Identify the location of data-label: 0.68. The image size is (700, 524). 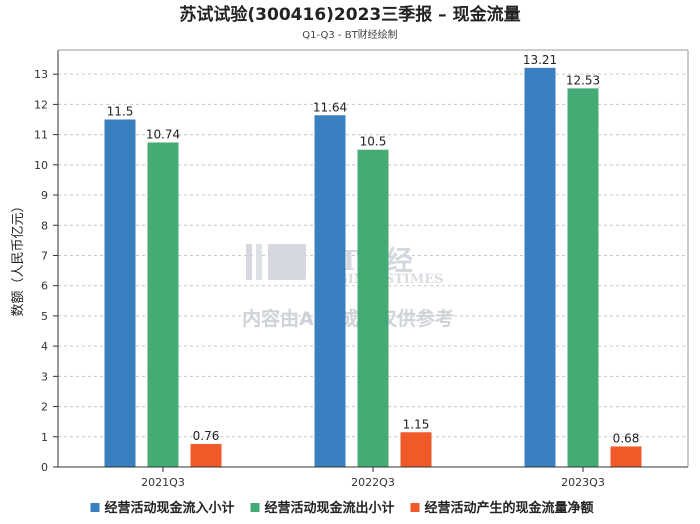
(626, 438).